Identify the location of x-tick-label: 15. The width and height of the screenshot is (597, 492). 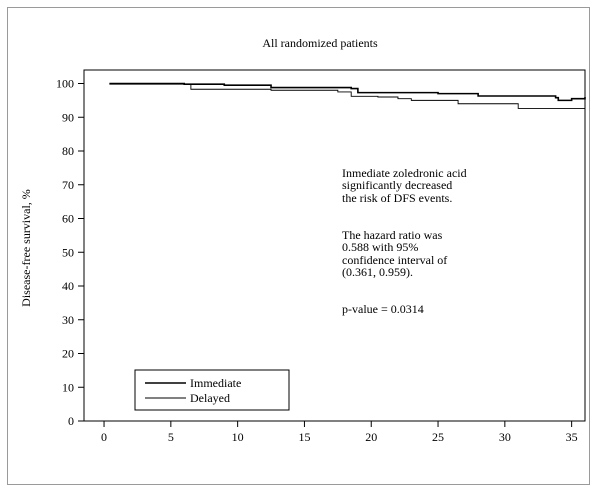
(304, 437).